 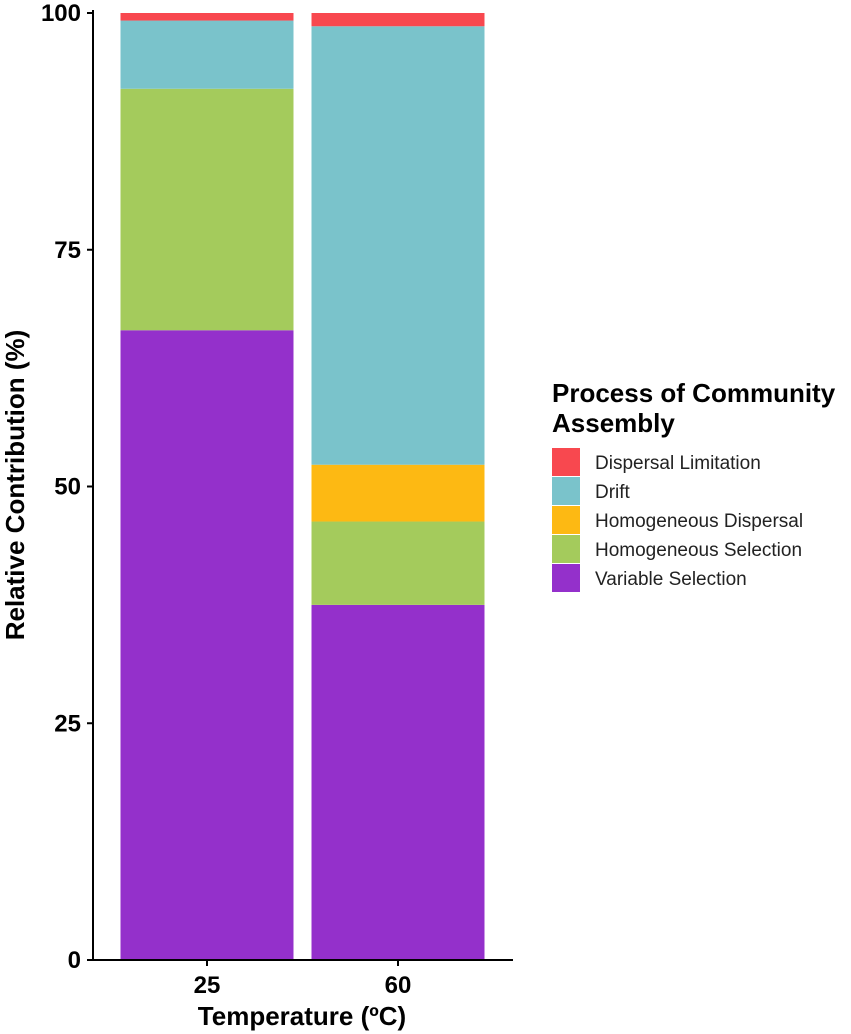 I want to click on y-tick-label-0: 0, so click(x=74, y=960).